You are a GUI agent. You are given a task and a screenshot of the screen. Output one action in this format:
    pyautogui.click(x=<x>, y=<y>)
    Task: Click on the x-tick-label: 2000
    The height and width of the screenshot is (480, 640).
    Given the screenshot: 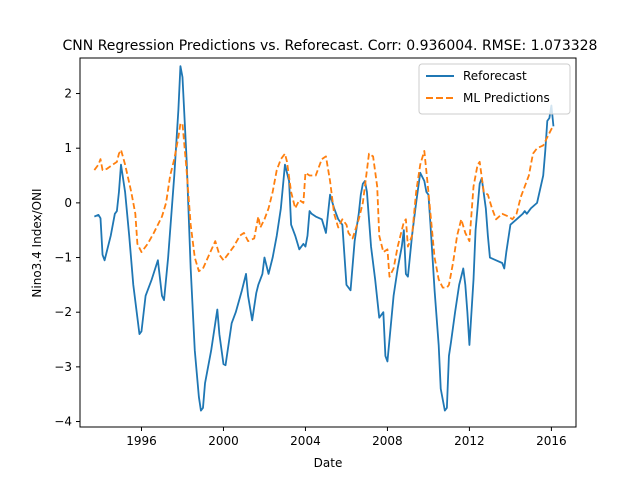 What is the action you would take?
    pyautogui.click(x=223, y=441)
    